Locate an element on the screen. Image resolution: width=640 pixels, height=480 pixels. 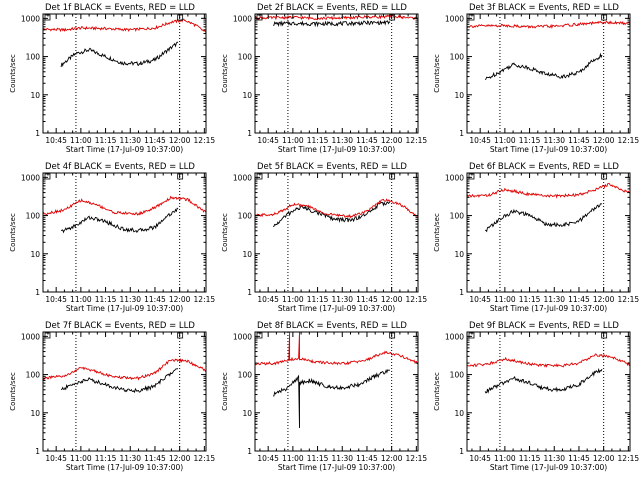
panel-title: Det 6f BLACK = Events, RED = LLD is located at coordinates (544, 167).